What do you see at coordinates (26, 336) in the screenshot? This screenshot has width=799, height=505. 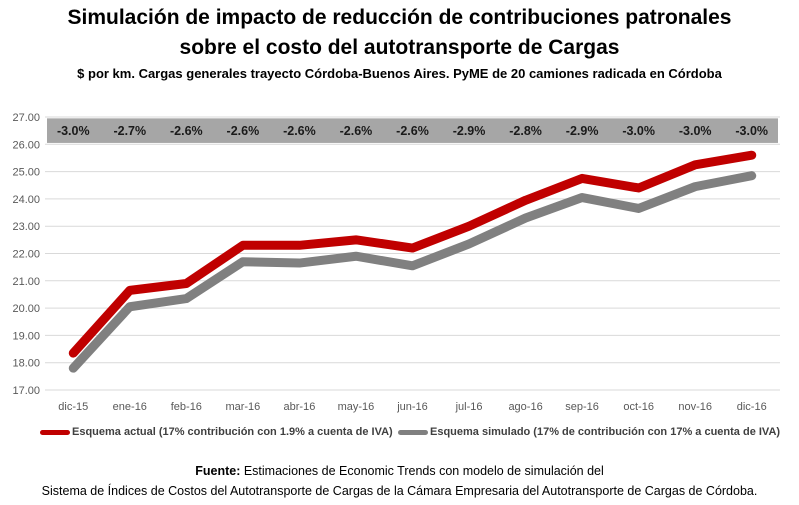 I see `y-tick-label: 19.00` at bounding box center [26, 336].